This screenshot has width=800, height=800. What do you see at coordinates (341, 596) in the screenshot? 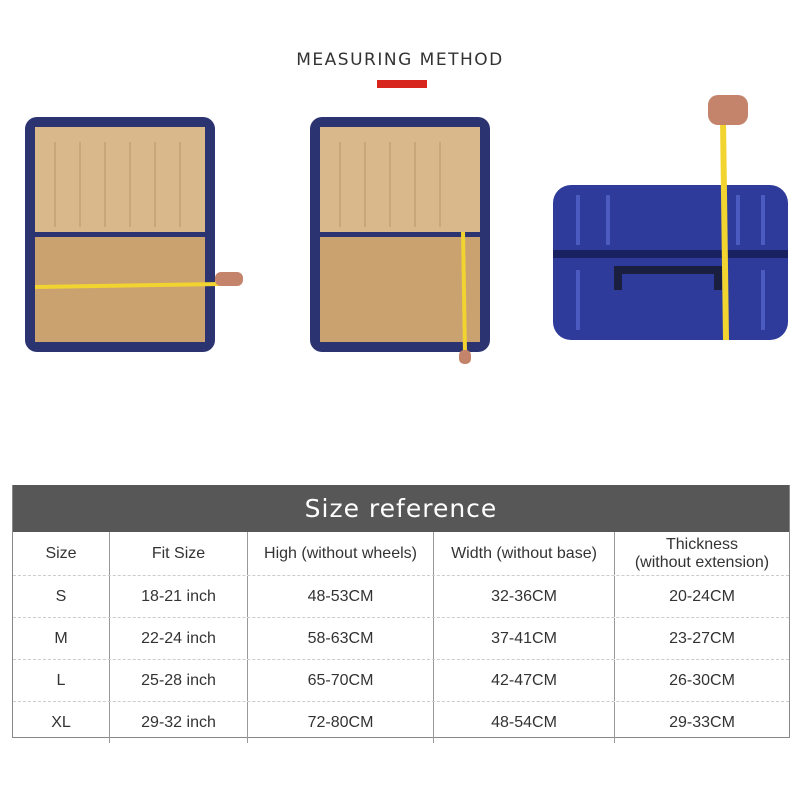
I see `height-cell: 48-53CM` at bounding box center [341, 596].